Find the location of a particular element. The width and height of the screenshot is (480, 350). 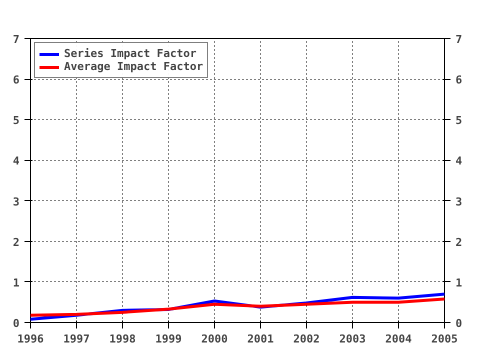

y2-tick-label: 4 is located at coordinates (459, 161).